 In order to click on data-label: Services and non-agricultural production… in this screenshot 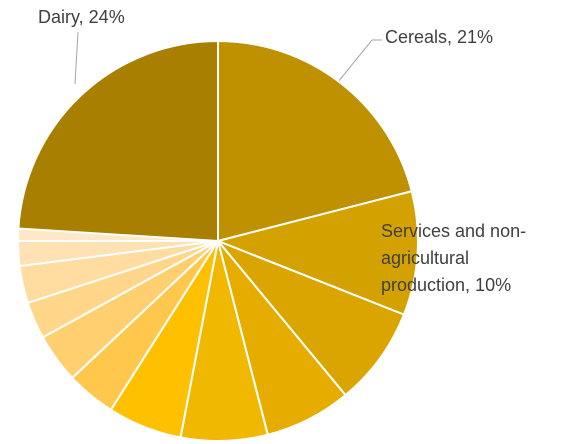, I will do `click(454, 258)`.